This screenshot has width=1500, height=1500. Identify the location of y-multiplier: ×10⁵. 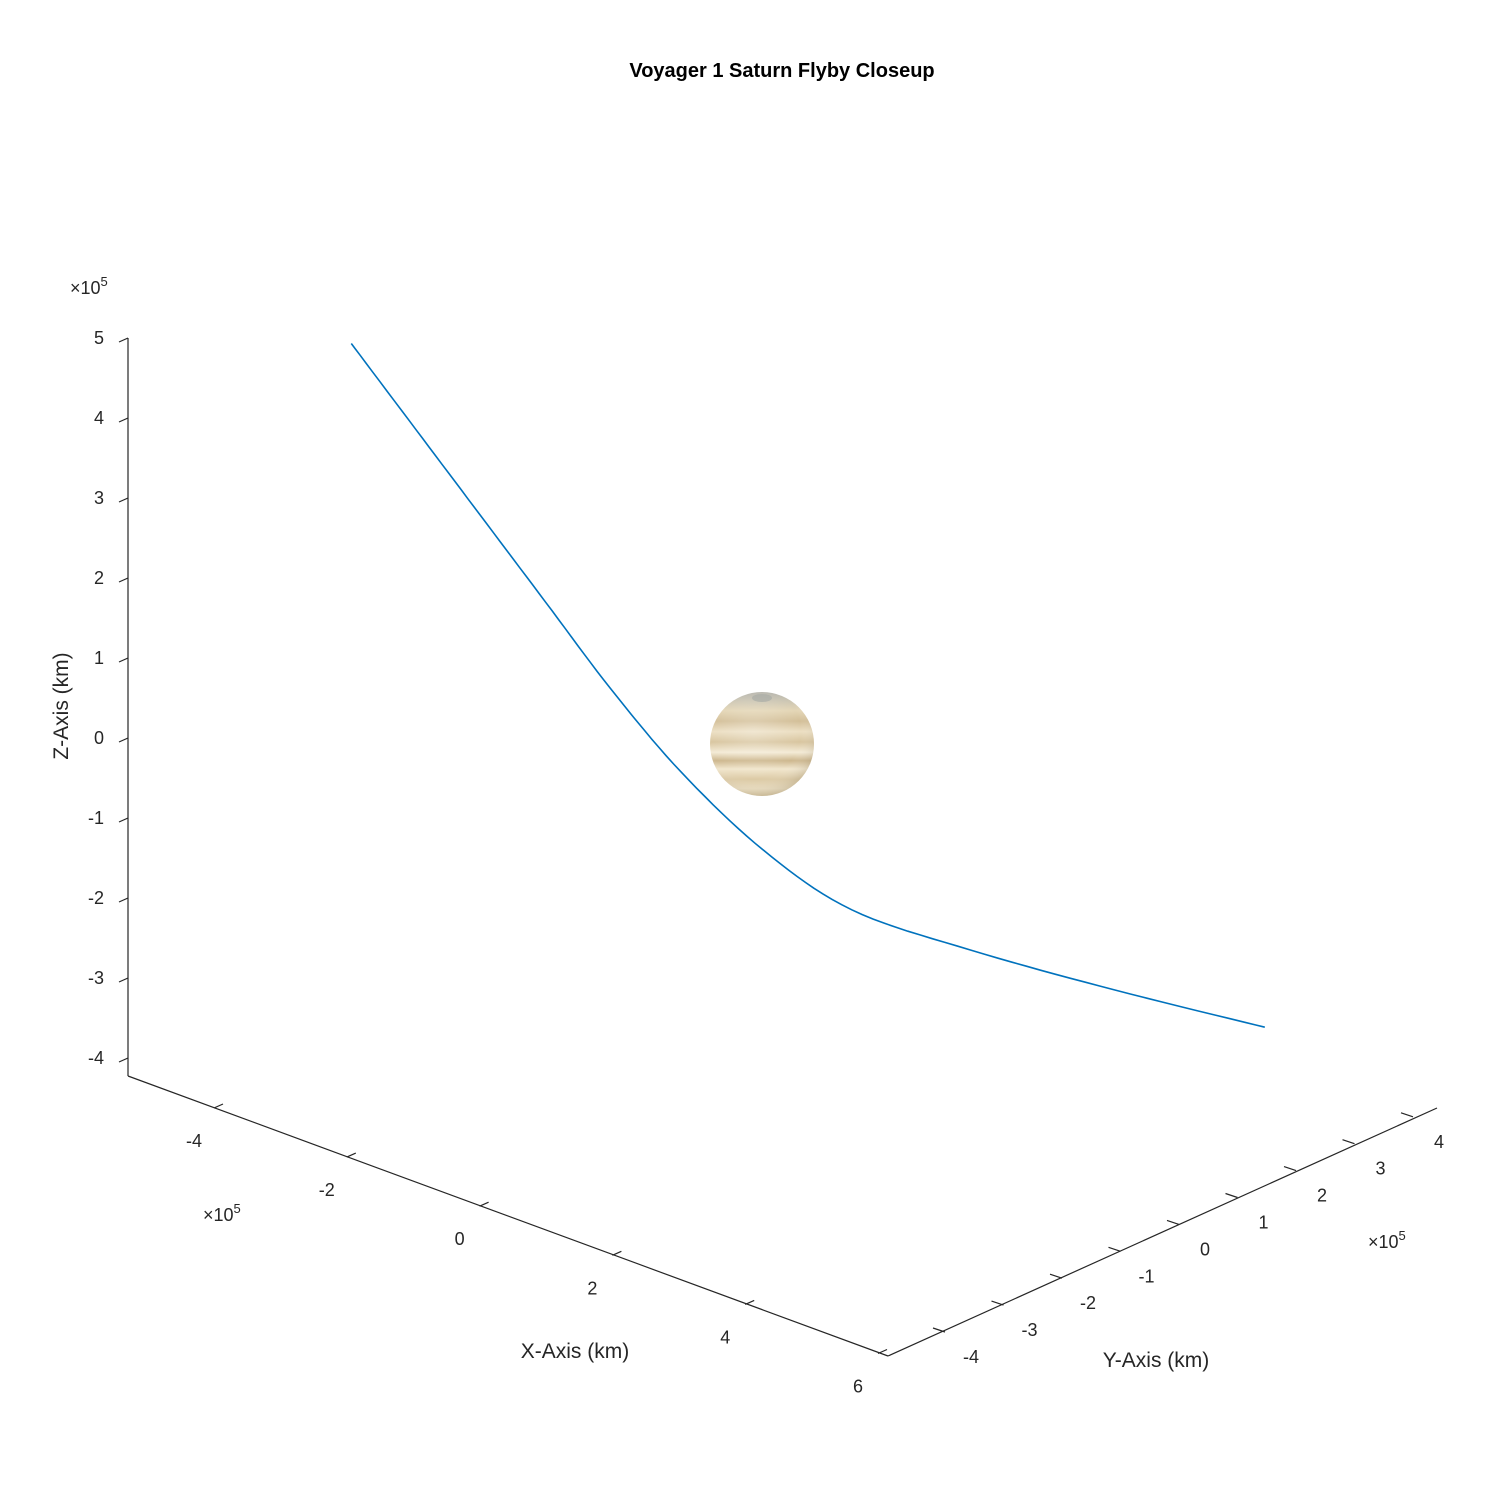
(1387, 1240).